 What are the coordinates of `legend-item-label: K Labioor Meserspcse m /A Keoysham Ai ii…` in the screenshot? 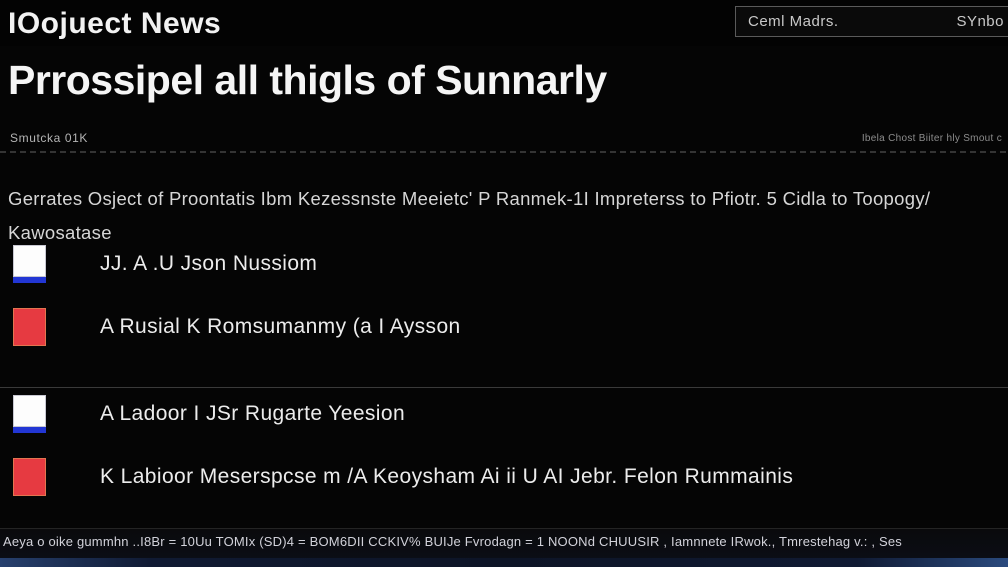 It's located at (447, 476).